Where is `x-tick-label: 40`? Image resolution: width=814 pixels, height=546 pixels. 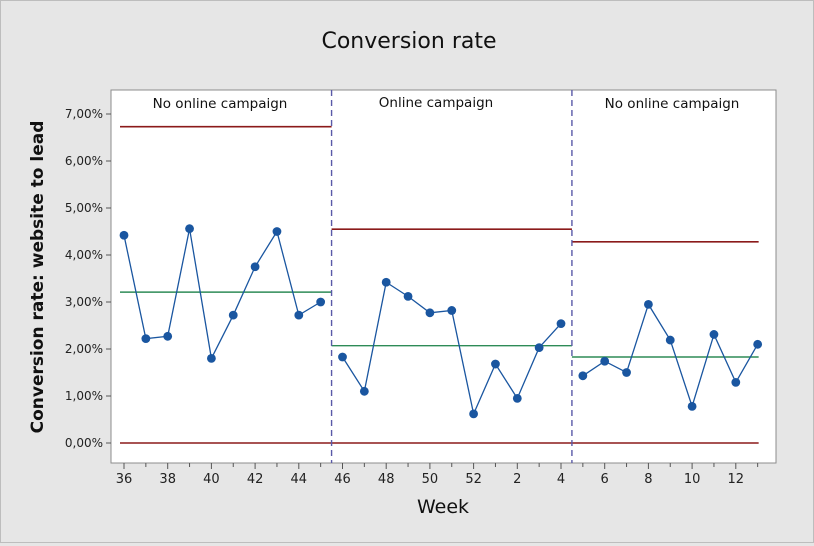
x-tick-label: 40 is located at coordinates (211, 479).